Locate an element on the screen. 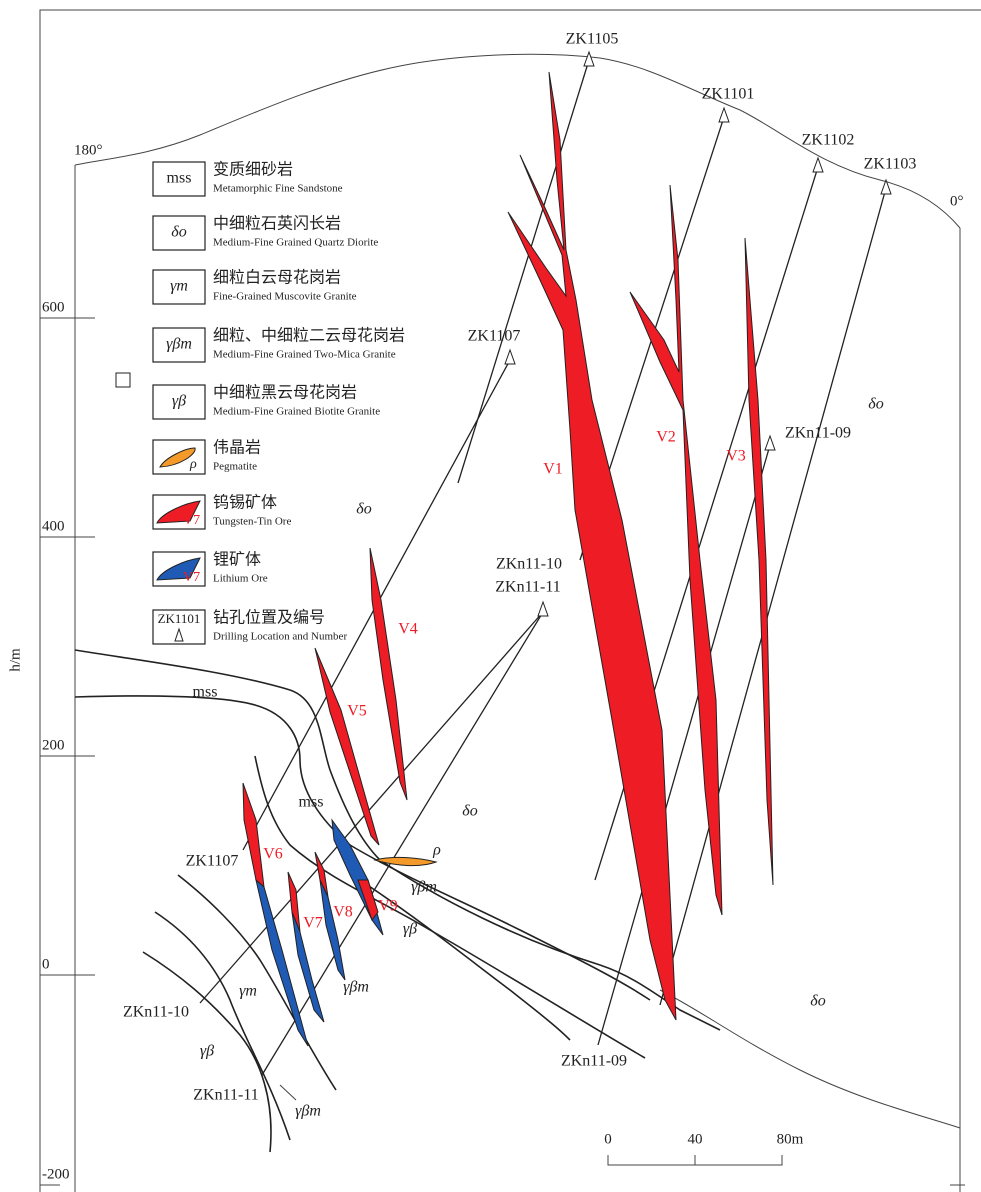  ore-v8-li is located at coordinates (332, 930).